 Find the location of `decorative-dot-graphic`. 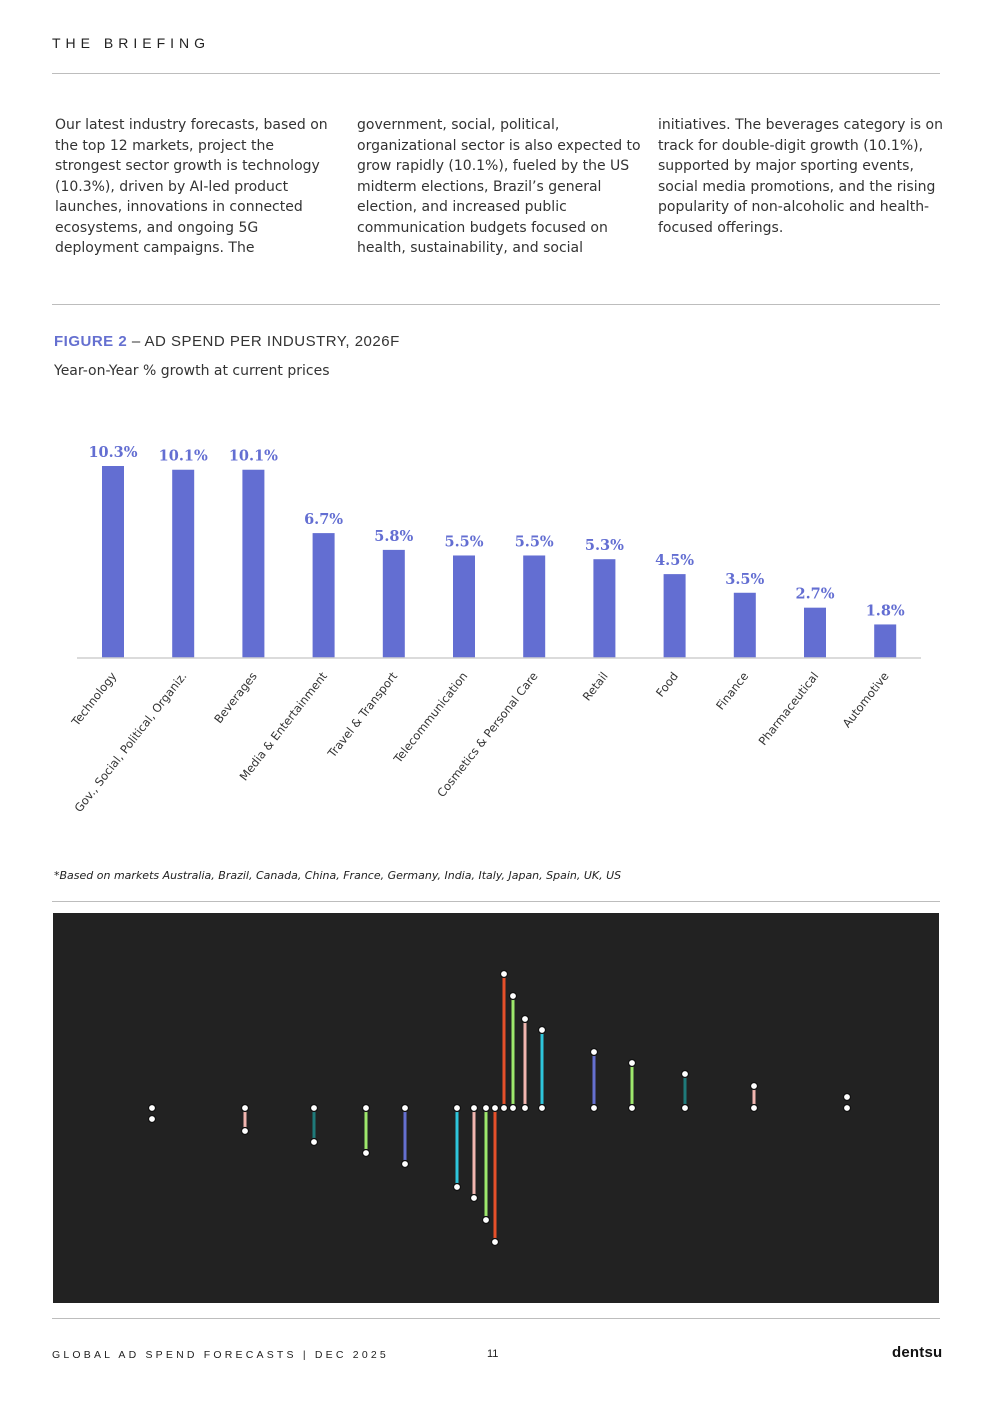

decorative-dot-graphic is located at coordinates (499, 1108).